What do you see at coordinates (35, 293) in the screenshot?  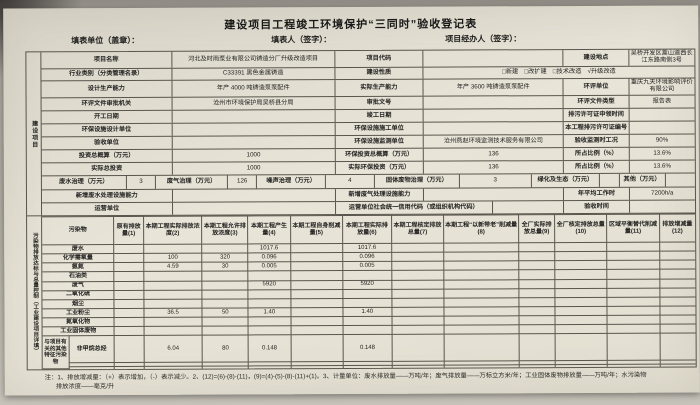 I see `section2-side-text: 污染物排放达标与总量控制（工业建设项目详填）` at bounding box center [35, 293].